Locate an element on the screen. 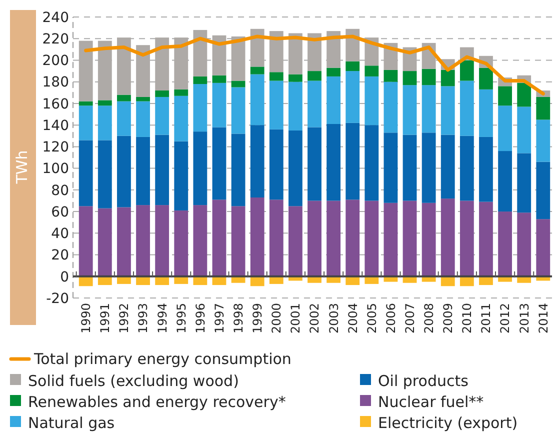 This screenshot has height=435, width=554. x-tick-label: 1991 is located at coordinates (105, 318).